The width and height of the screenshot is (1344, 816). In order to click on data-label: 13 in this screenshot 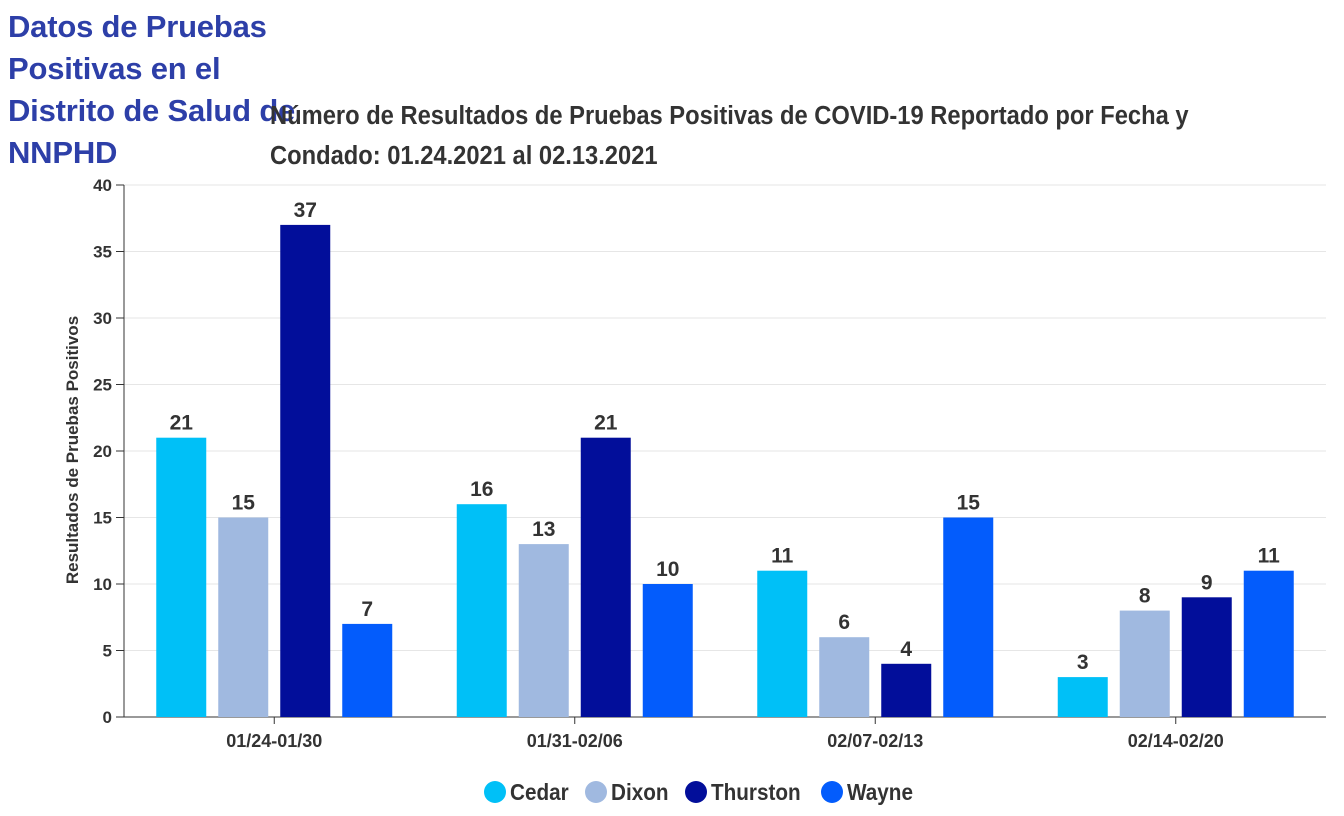, I will do `click(543, 529)`.